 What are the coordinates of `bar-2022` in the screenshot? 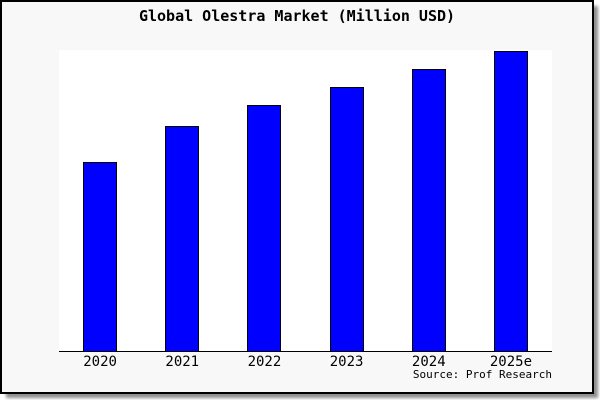 It's located at (264, 228).